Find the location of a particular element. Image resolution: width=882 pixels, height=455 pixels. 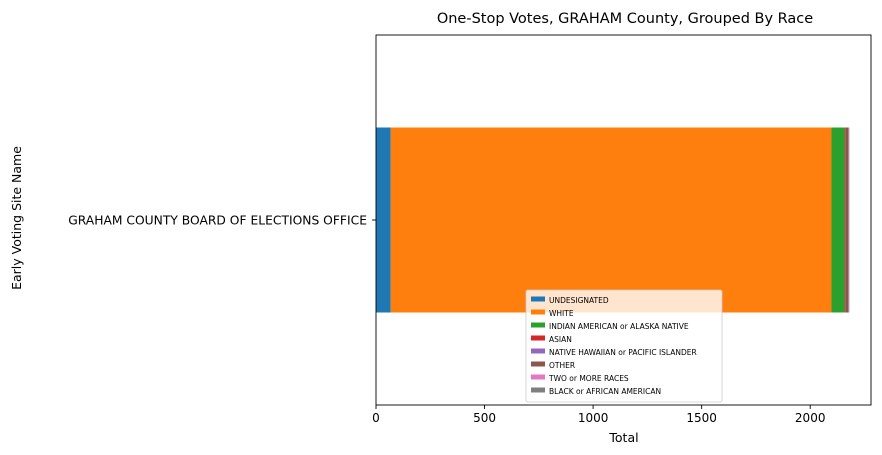

x-tick-label: 500 is located at coordinates (484, 418).